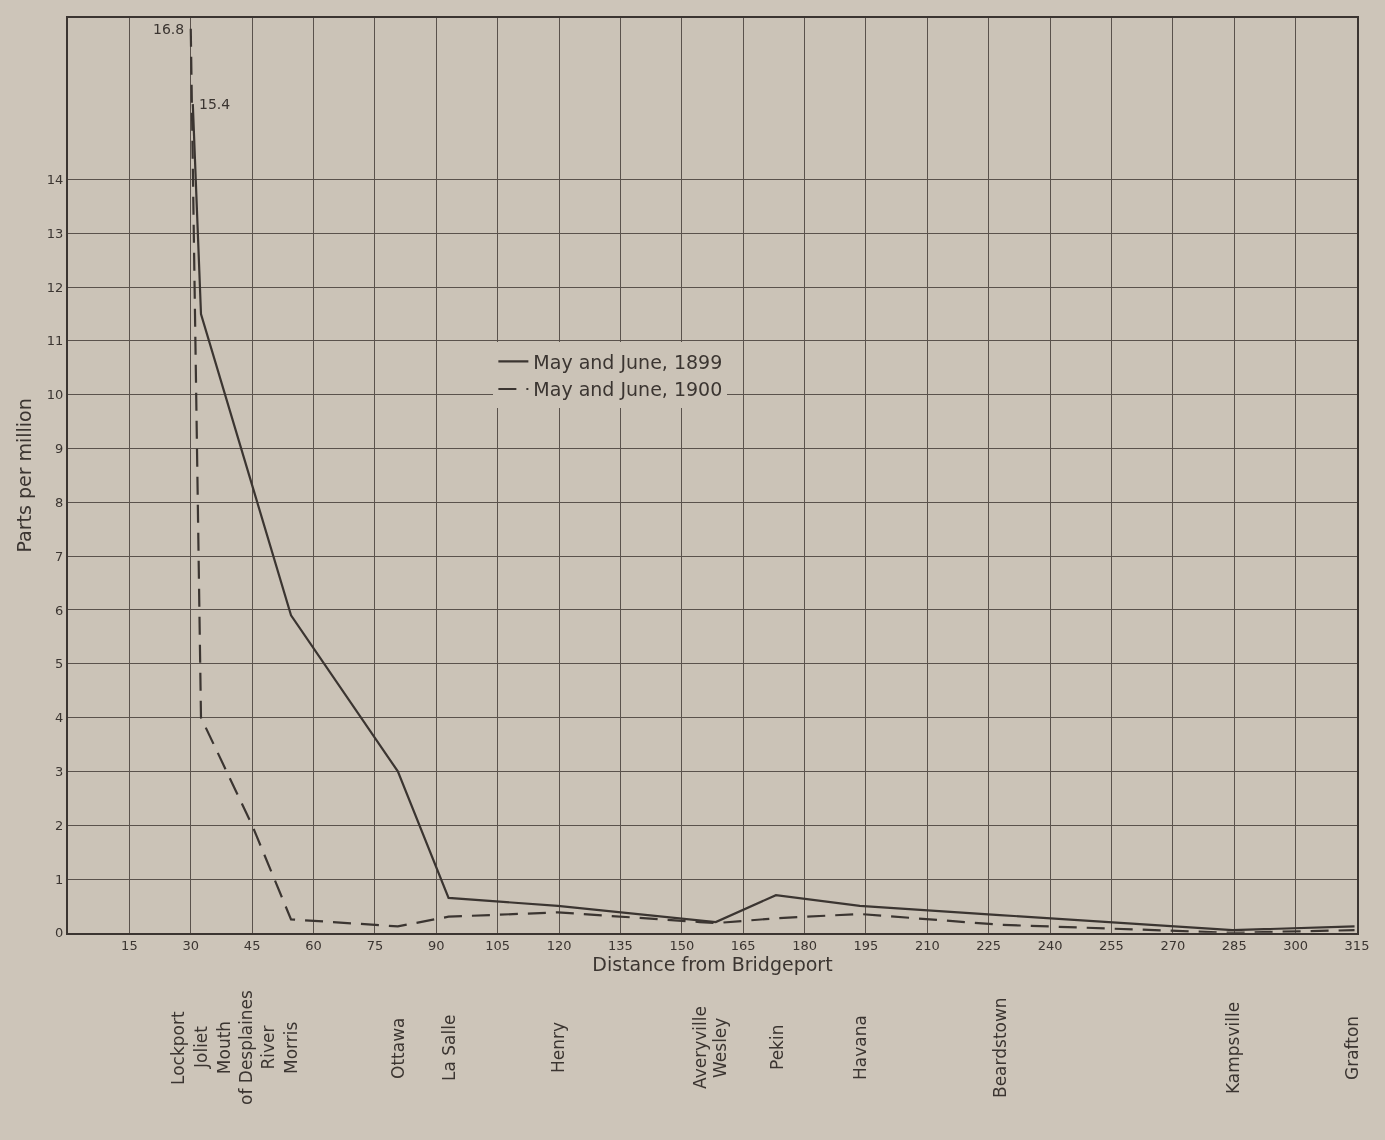  I want to click on annotation: 15.4, so click(215, 104).